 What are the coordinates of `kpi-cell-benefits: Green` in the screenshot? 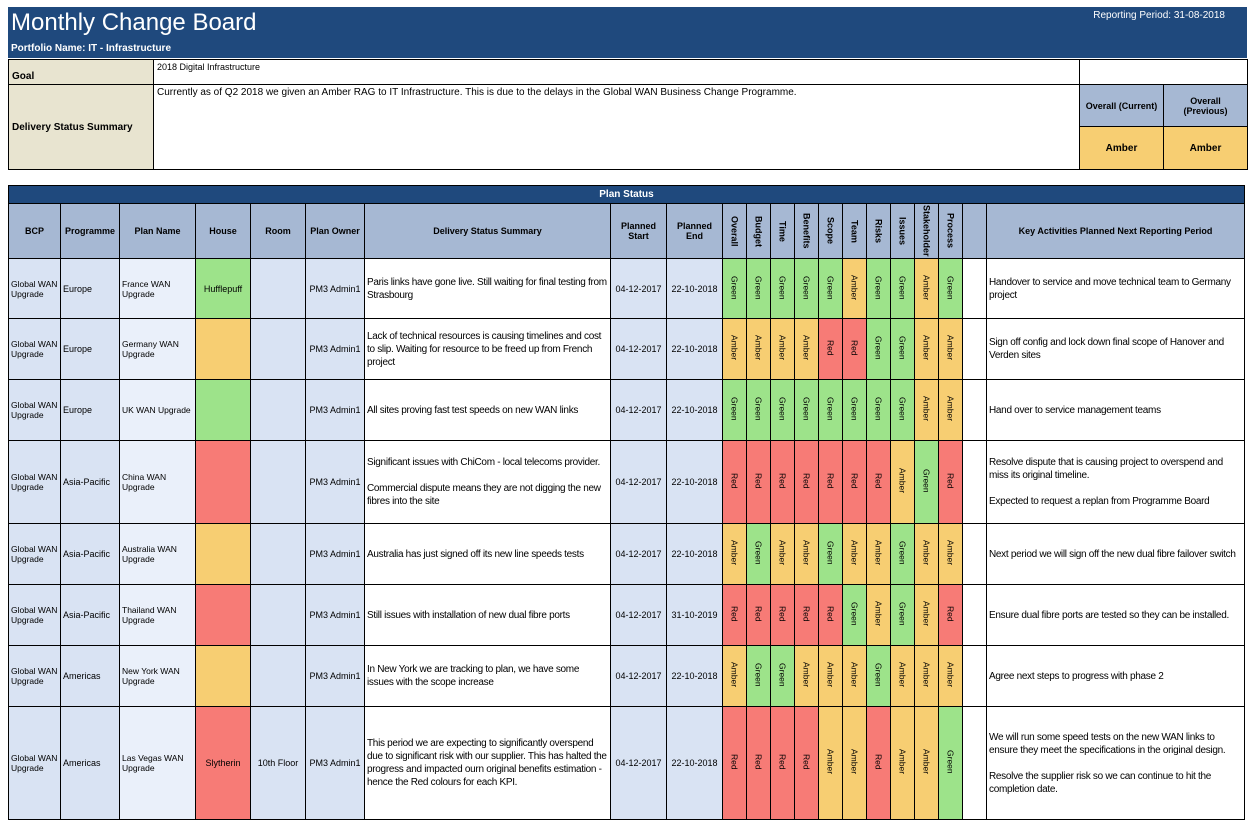 It's located at (806, 288).